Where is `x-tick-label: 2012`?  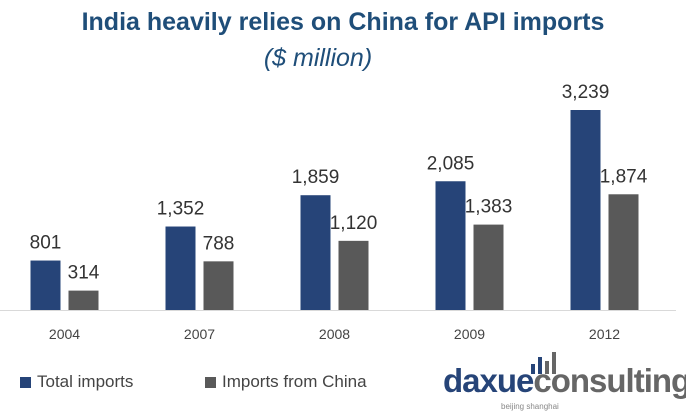
x-tick-label: 2012 is located at coordinates (604, 334).